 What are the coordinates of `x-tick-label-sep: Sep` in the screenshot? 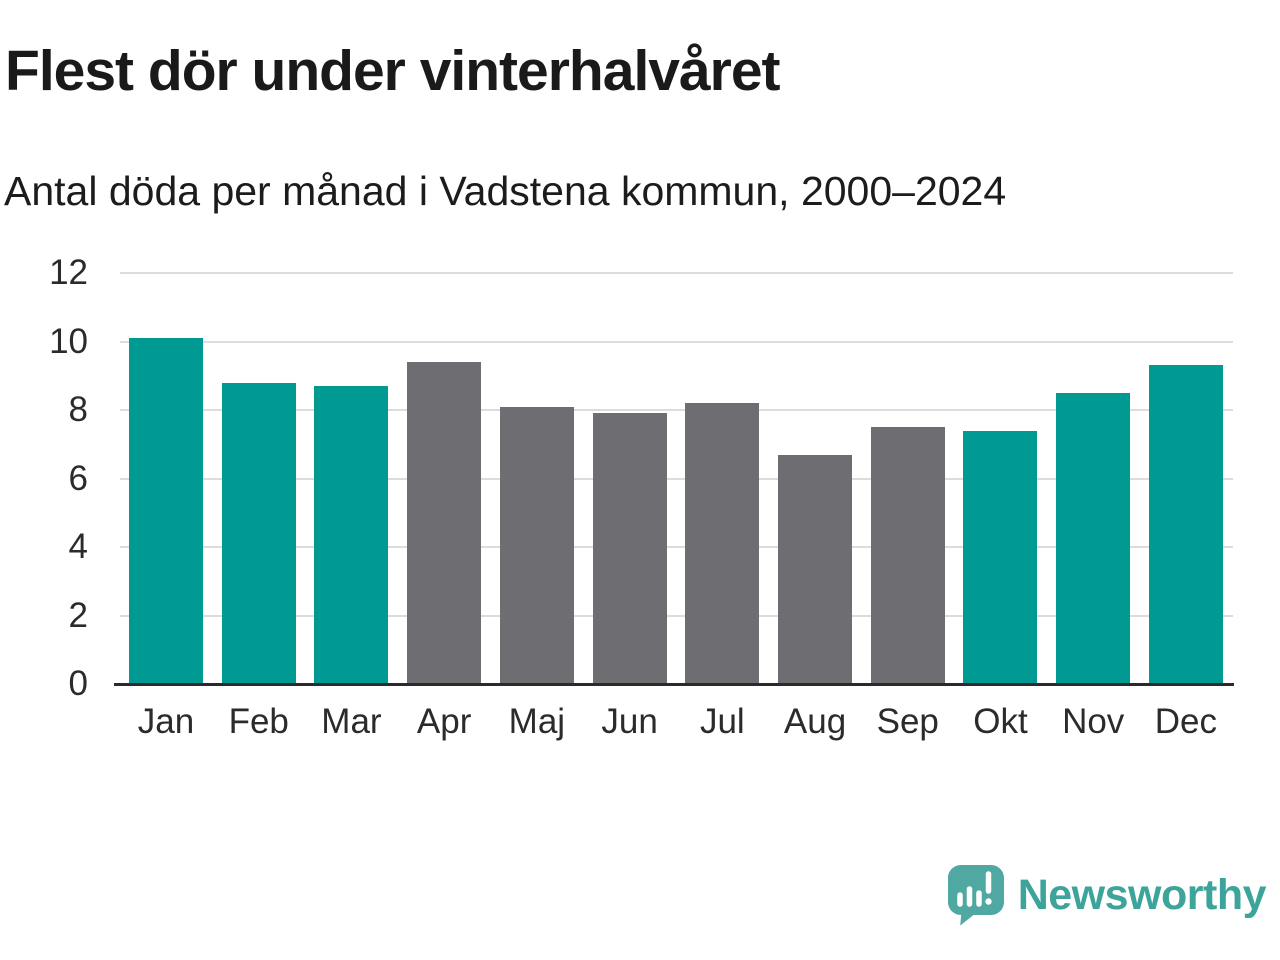 It's located at (907, 721).